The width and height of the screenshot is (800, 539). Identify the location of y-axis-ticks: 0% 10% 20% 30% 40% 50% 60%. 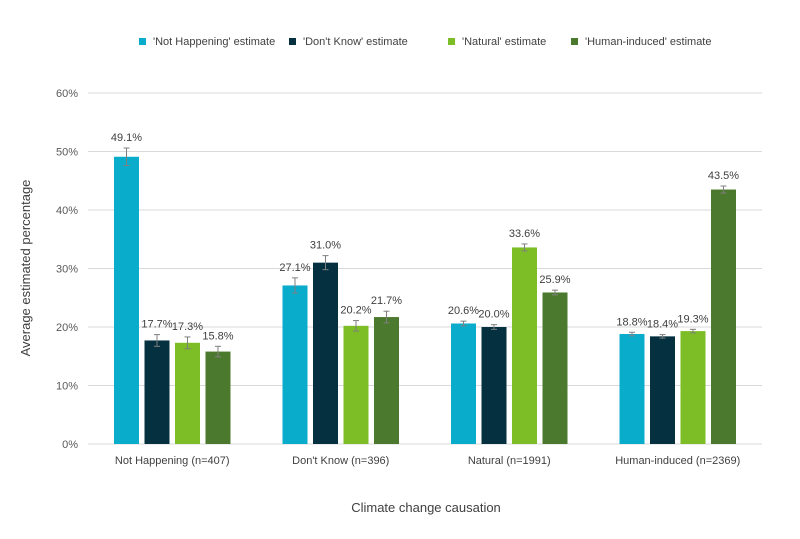
(67, 269).